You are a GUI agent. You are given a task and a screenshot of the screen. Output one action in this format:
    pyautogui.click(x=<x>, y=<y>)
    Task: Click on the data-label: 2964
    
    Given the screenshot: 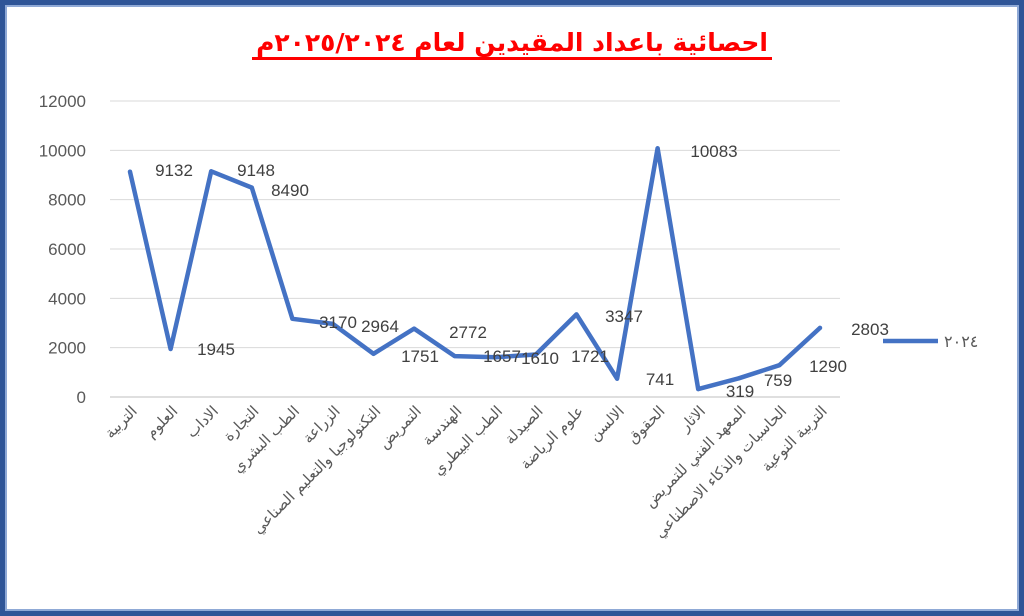 What is the action you would take?
    pyautogui.click(x=380, y=326)
    